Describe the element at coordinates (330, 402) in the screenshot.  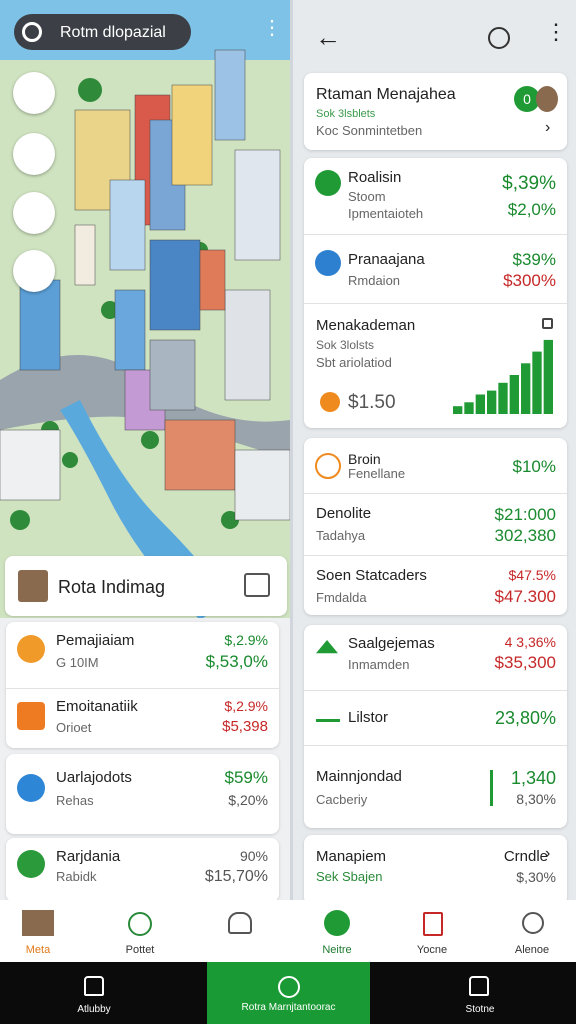
I see `coin-icon` at that location.